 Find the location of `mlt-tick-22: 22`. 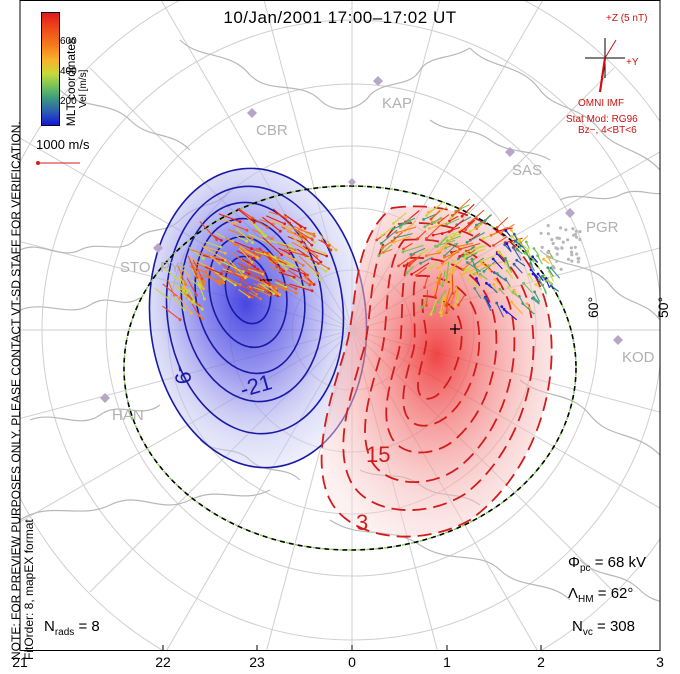

mlt-tick-22: 22 is located at coordinates (163, 662).